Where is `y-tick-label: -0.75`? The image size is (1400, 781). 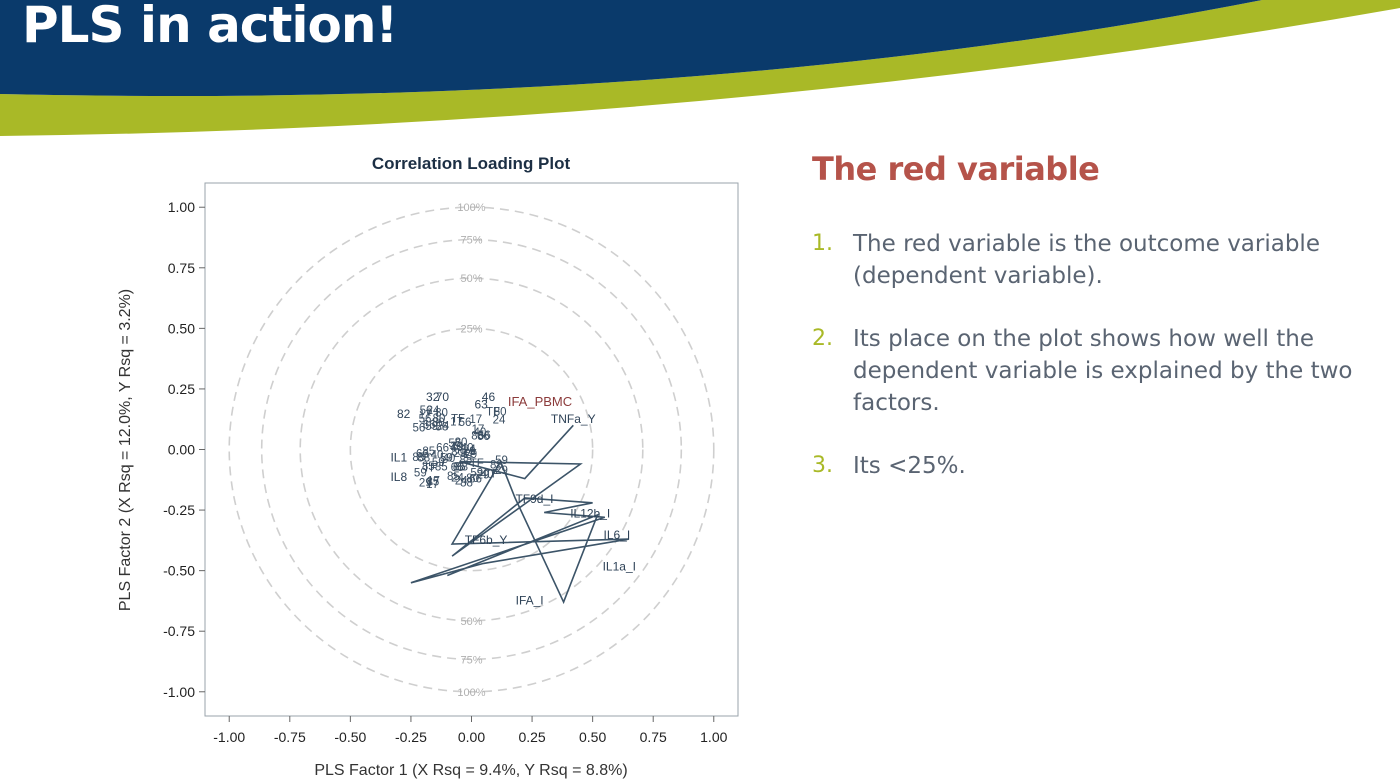 y-tick-label: -0.75 is located at coordinates (179, 631).